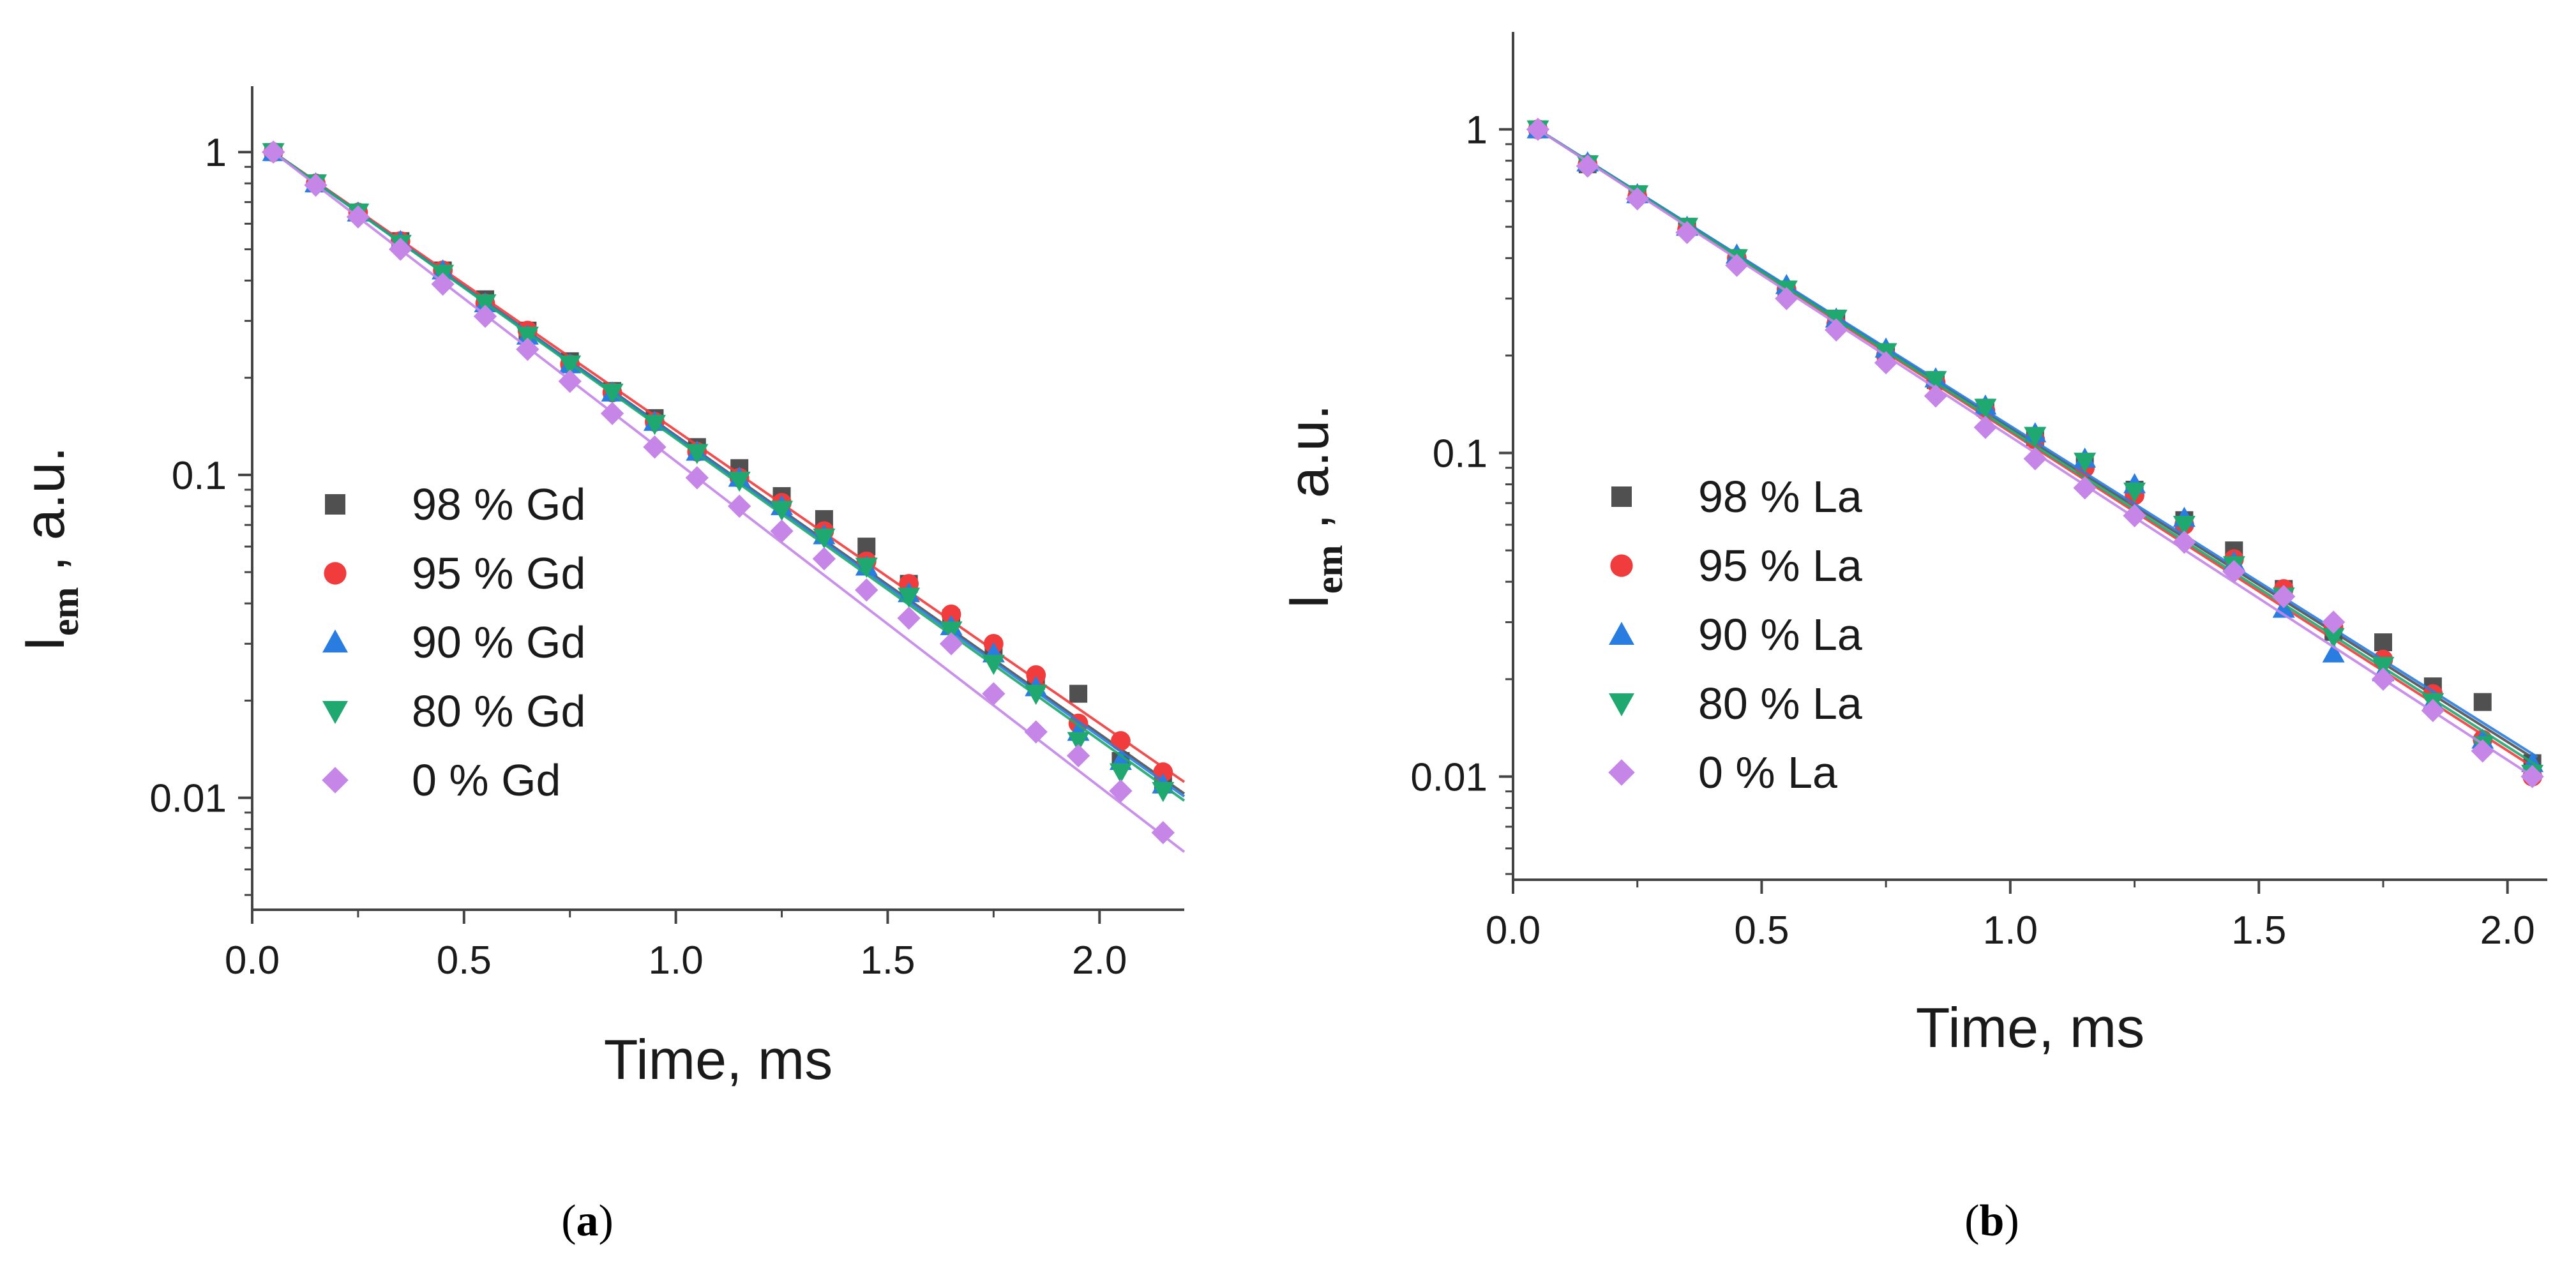 This screenshot has width=2576, height=1266. I want to click on legend-label: 98 % Gd, so click(498, 504).